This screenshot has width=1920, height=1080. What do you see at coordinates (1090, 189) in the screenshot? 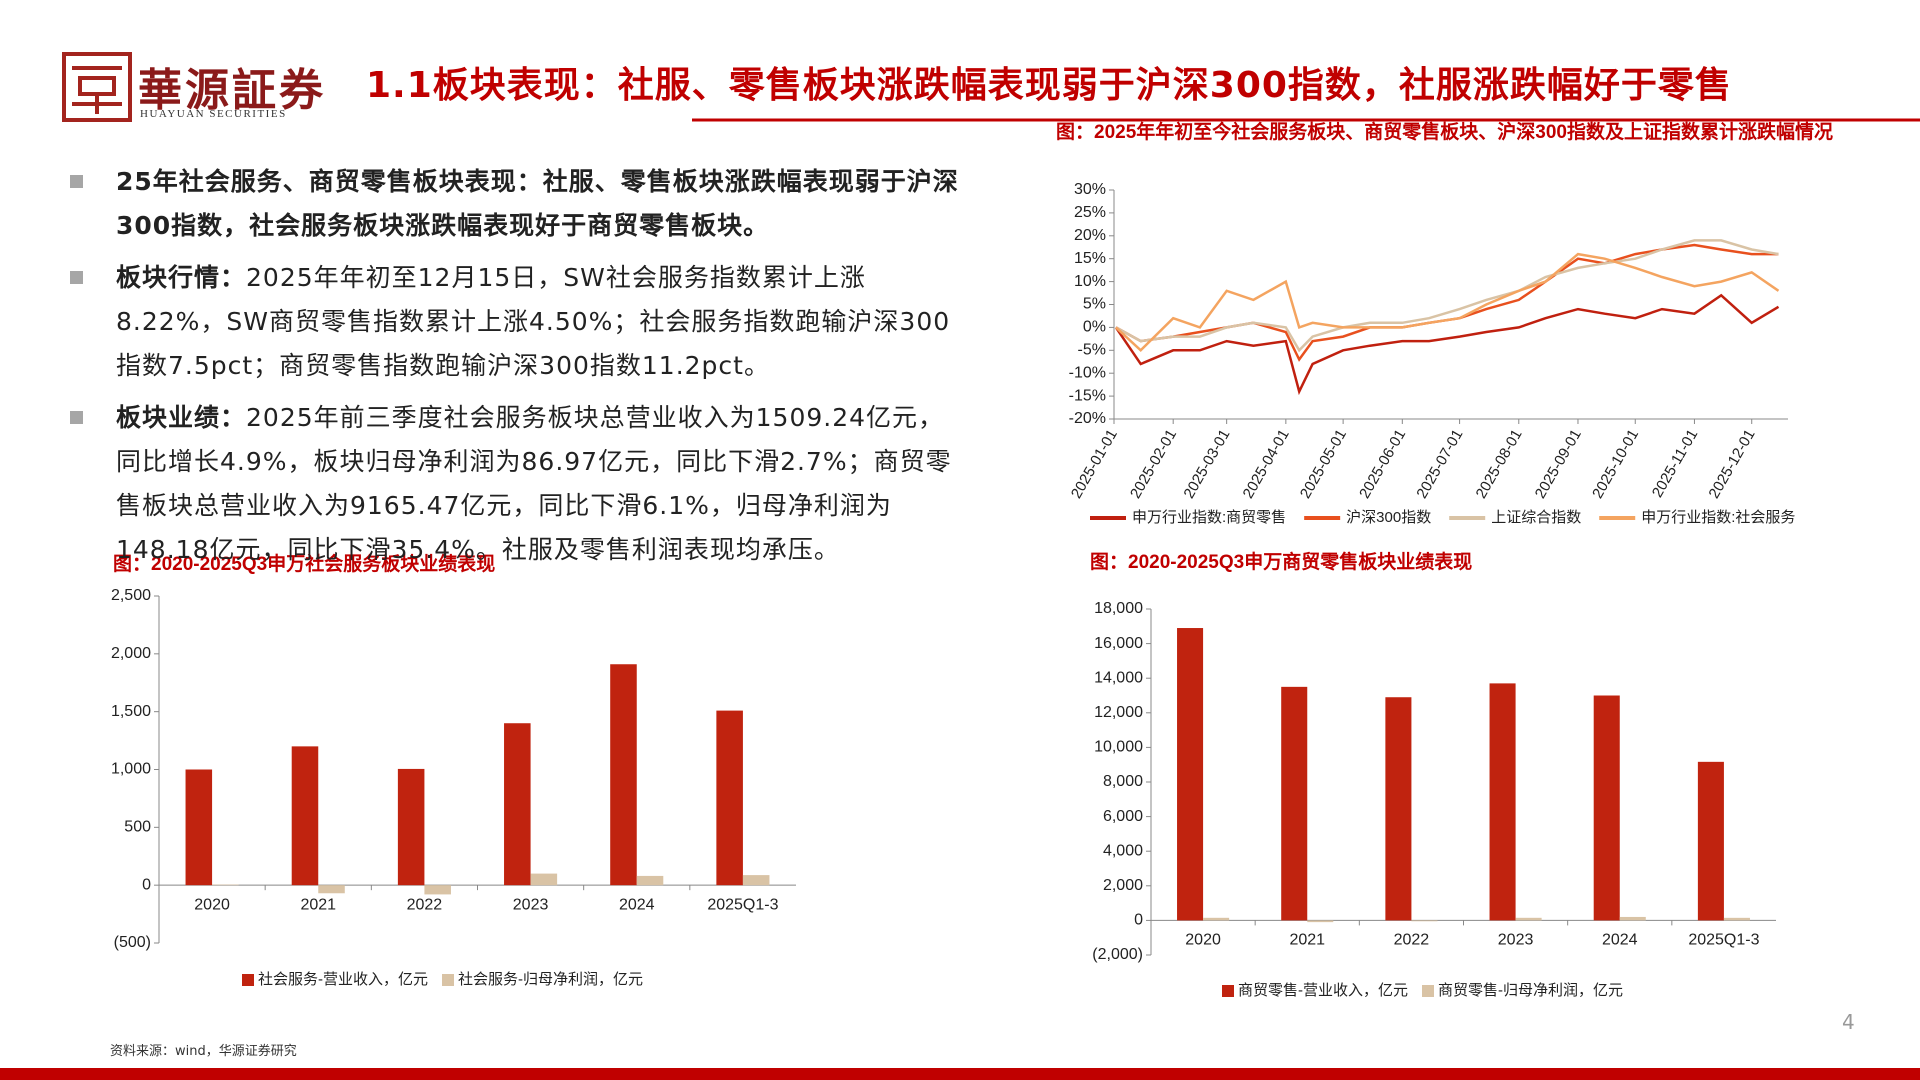
I see `y-tick-label: 30%` at bounding box center [1090, 189].